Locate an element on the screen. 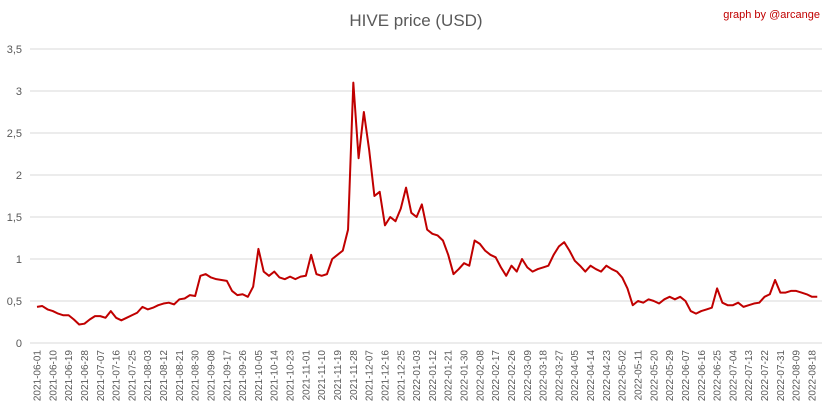 The height and width of the screenshot is (417, 832). x-tick-label: 2021-11-28 is located at coordinates (354, 375).